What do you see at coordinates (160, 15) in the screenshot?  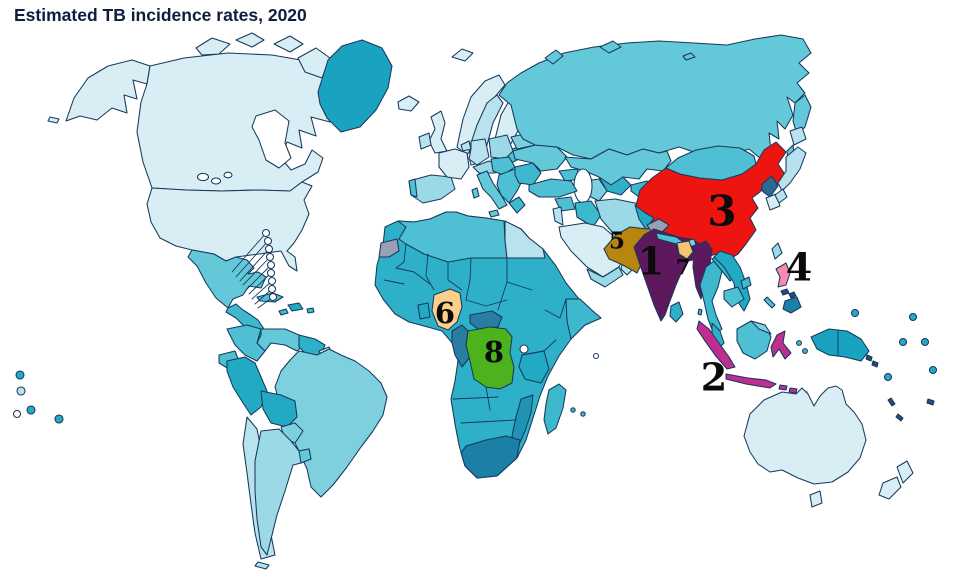 I see `chart-title: Estimated TB incidence rates, 2020` at bounding box center [160, 15].